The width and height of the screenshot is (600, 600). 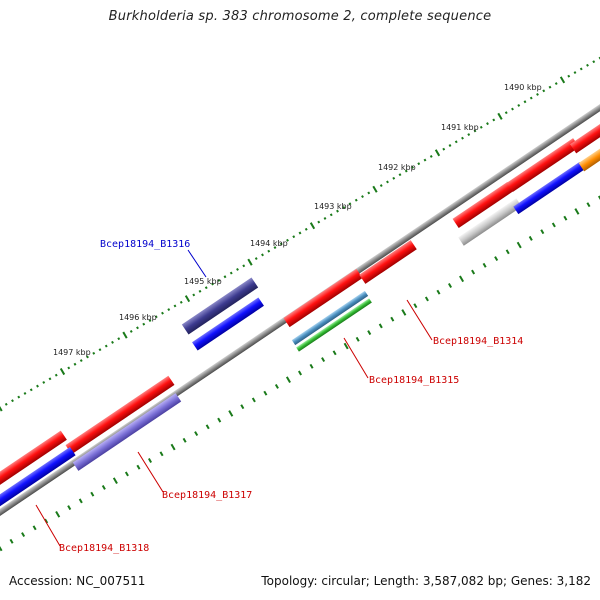 I want to click on gene-forward-c, so click(x=483, y=205).